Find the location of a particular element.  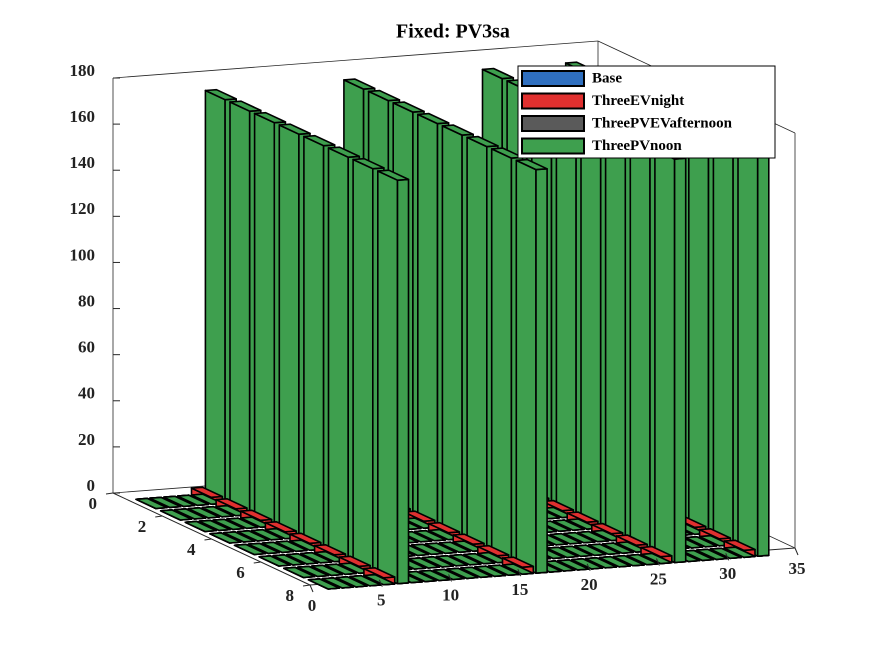

y-tick is located at coordinates (306, 585).